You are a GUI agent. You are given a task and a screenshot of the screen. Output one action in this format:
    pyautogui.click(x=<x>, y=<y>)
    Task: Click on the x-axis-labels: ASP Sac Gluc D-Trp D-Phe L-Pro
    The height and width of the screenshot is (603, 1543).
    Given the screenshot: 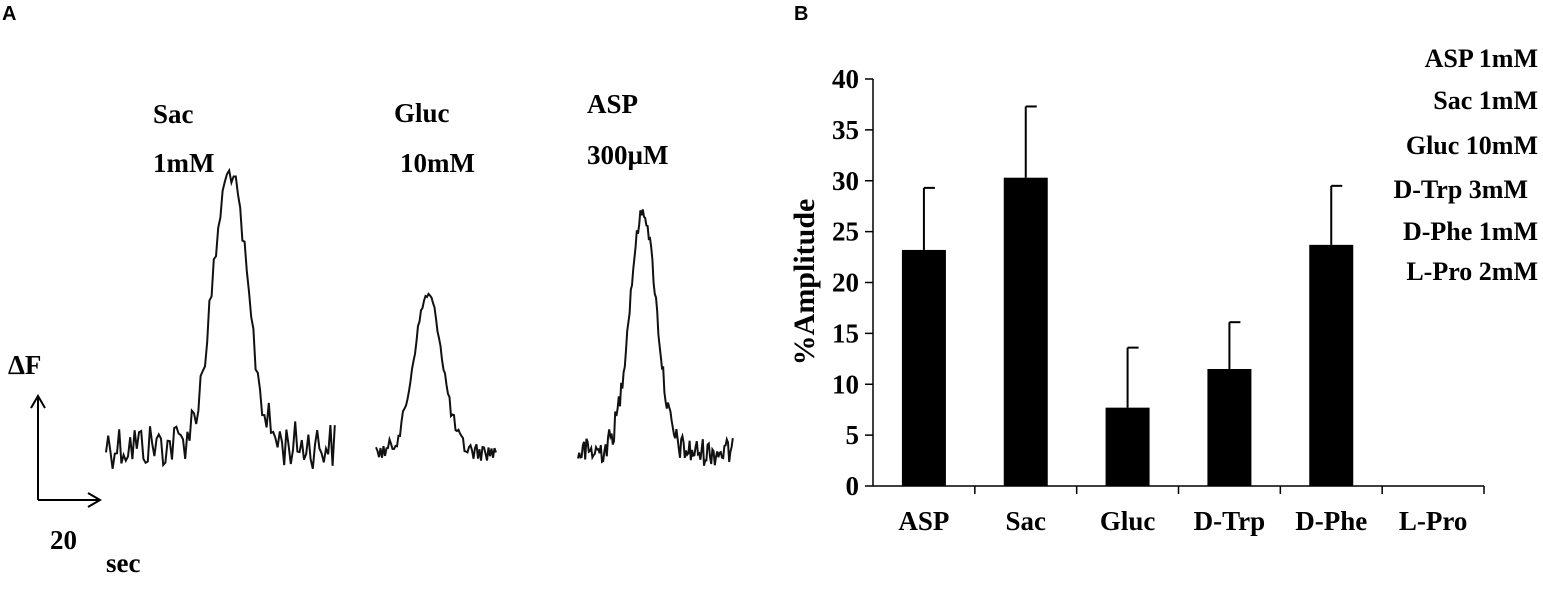 What is the action you would take?
    pyautogui.click(x=1182, y=521)
    